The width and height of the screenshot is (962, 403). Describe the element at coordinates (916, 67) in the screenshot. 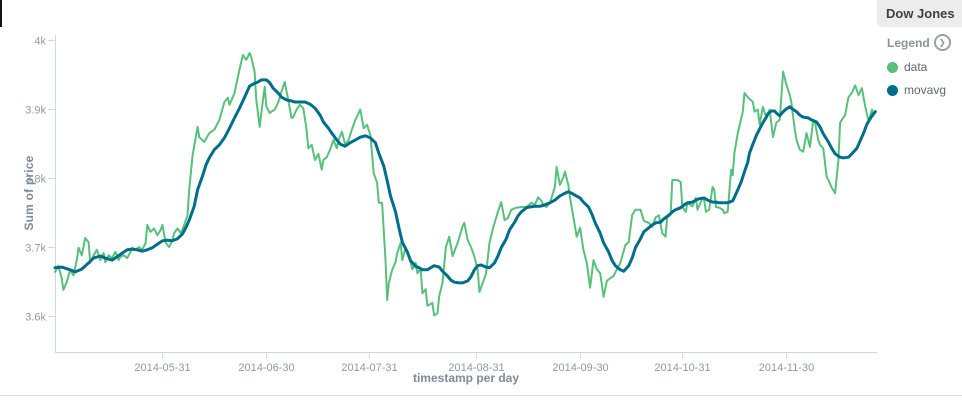

I see `legend-item-label: data` at that location.